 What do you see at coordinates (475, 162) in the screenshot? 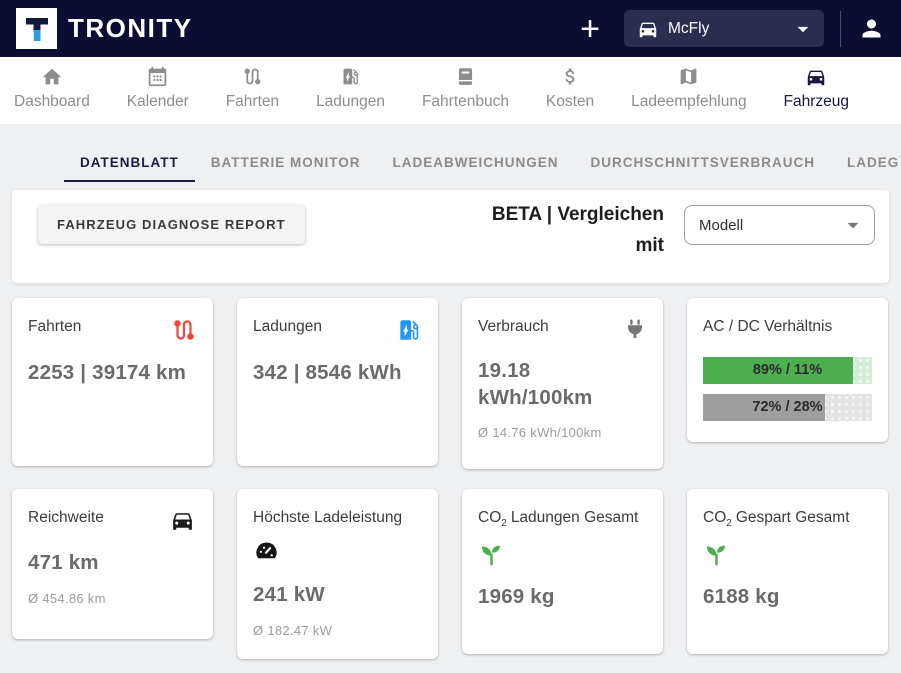
I see `tab-ladeabweichungen: LADEABWEICHUNGEN` at bounding box center [475, 162].